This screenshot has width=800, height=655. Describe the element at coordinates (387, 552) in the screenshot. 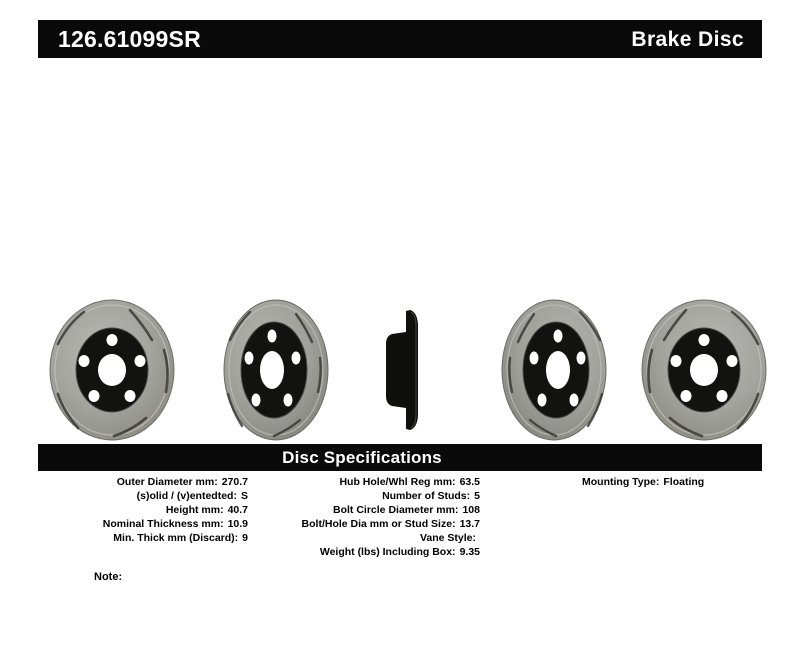

I see `spec-label: Weight (lbs) Including Box:` at that location.